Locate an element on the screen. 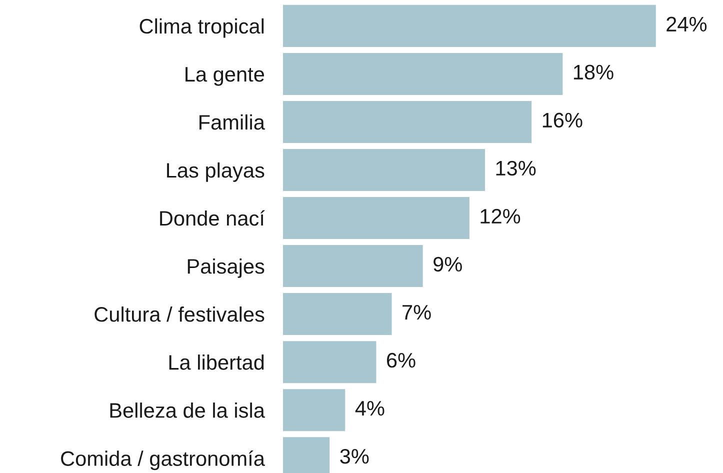  y-tick-label: Familia is located at coordinates (232, 122).